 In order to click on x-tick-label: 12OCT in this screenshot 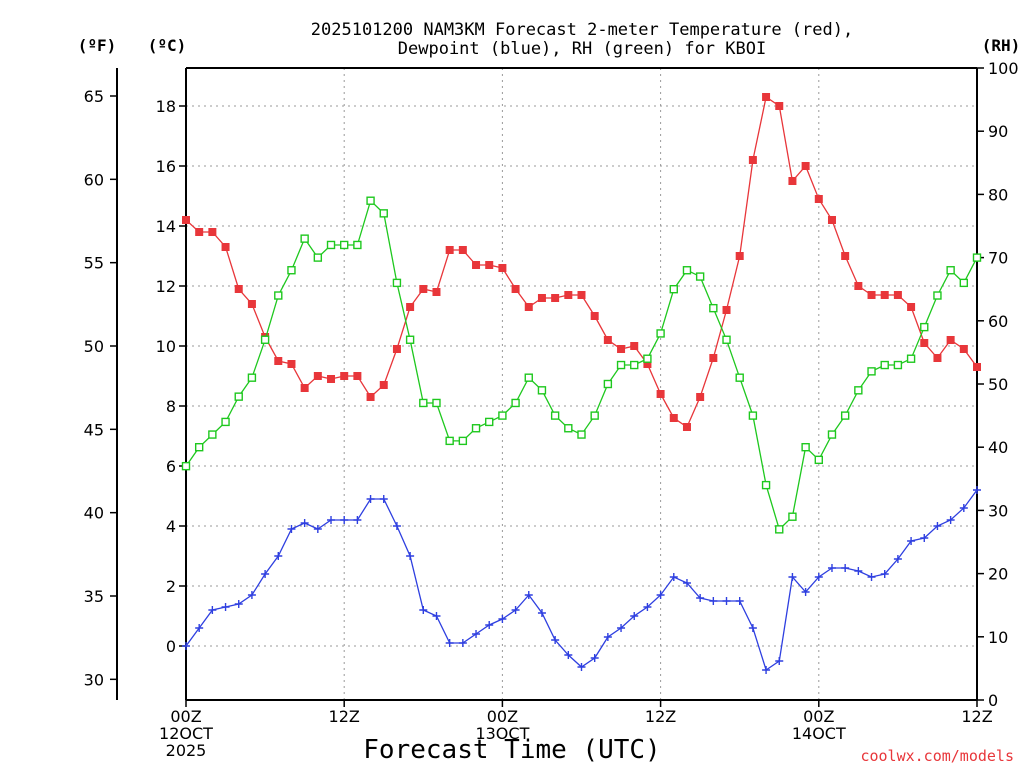, I will do `click(186, 733)`.